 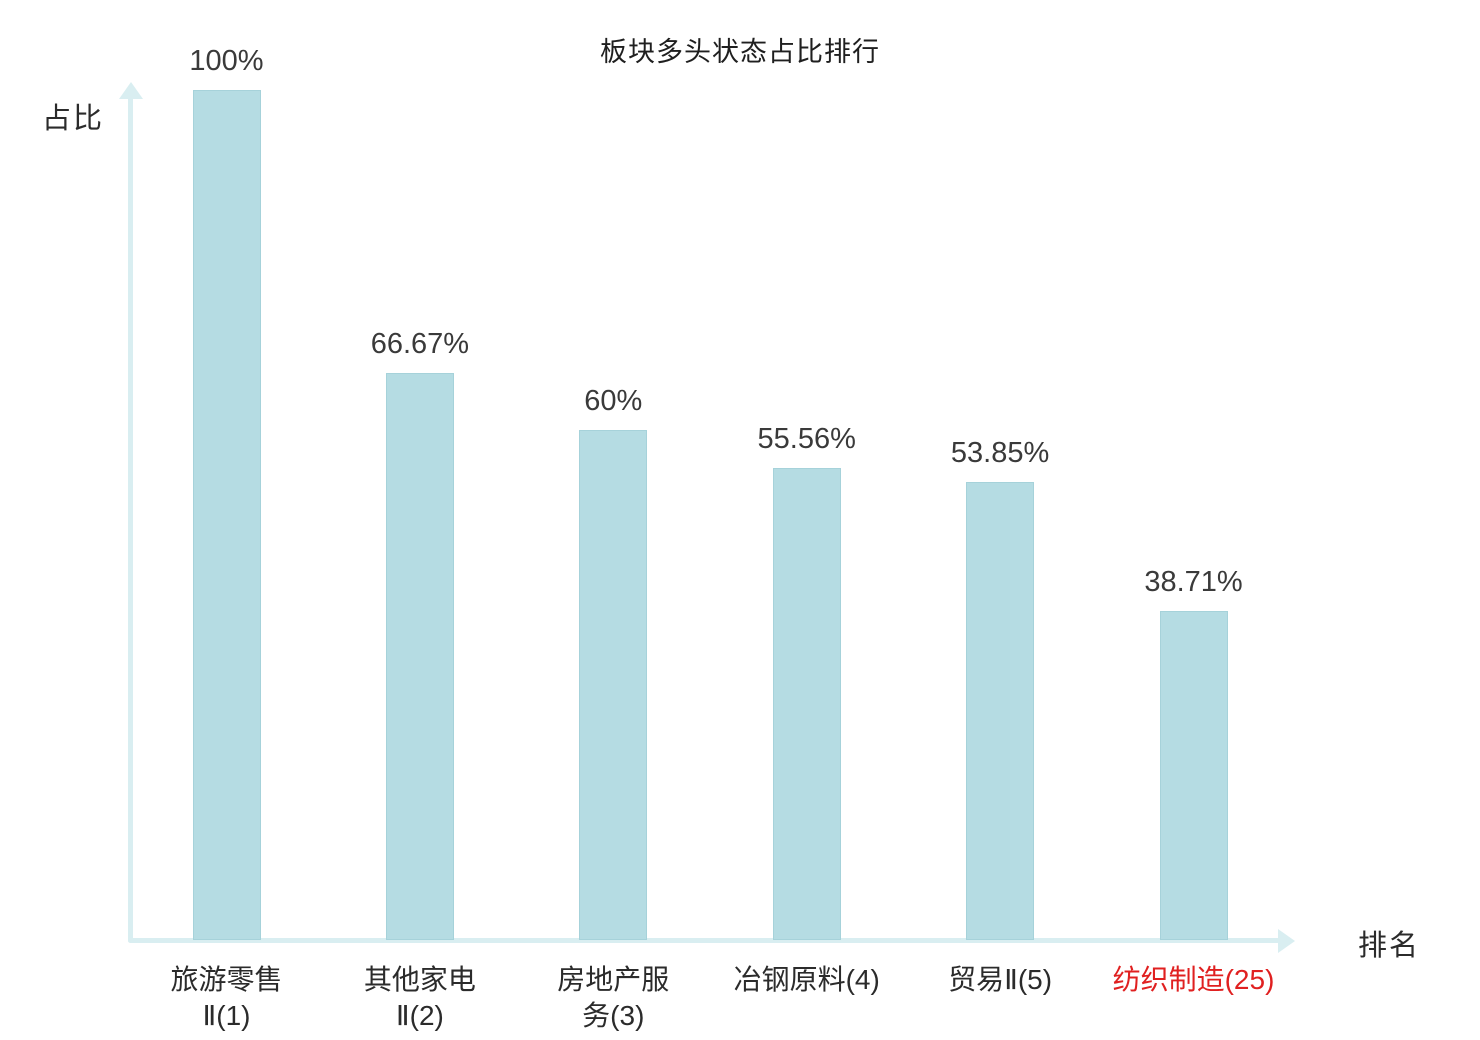 What do you see at coordinates (1000, 453) in the screenshot?
I see `bar-value-label: 53.85%` at bounding box center [1000, 453].